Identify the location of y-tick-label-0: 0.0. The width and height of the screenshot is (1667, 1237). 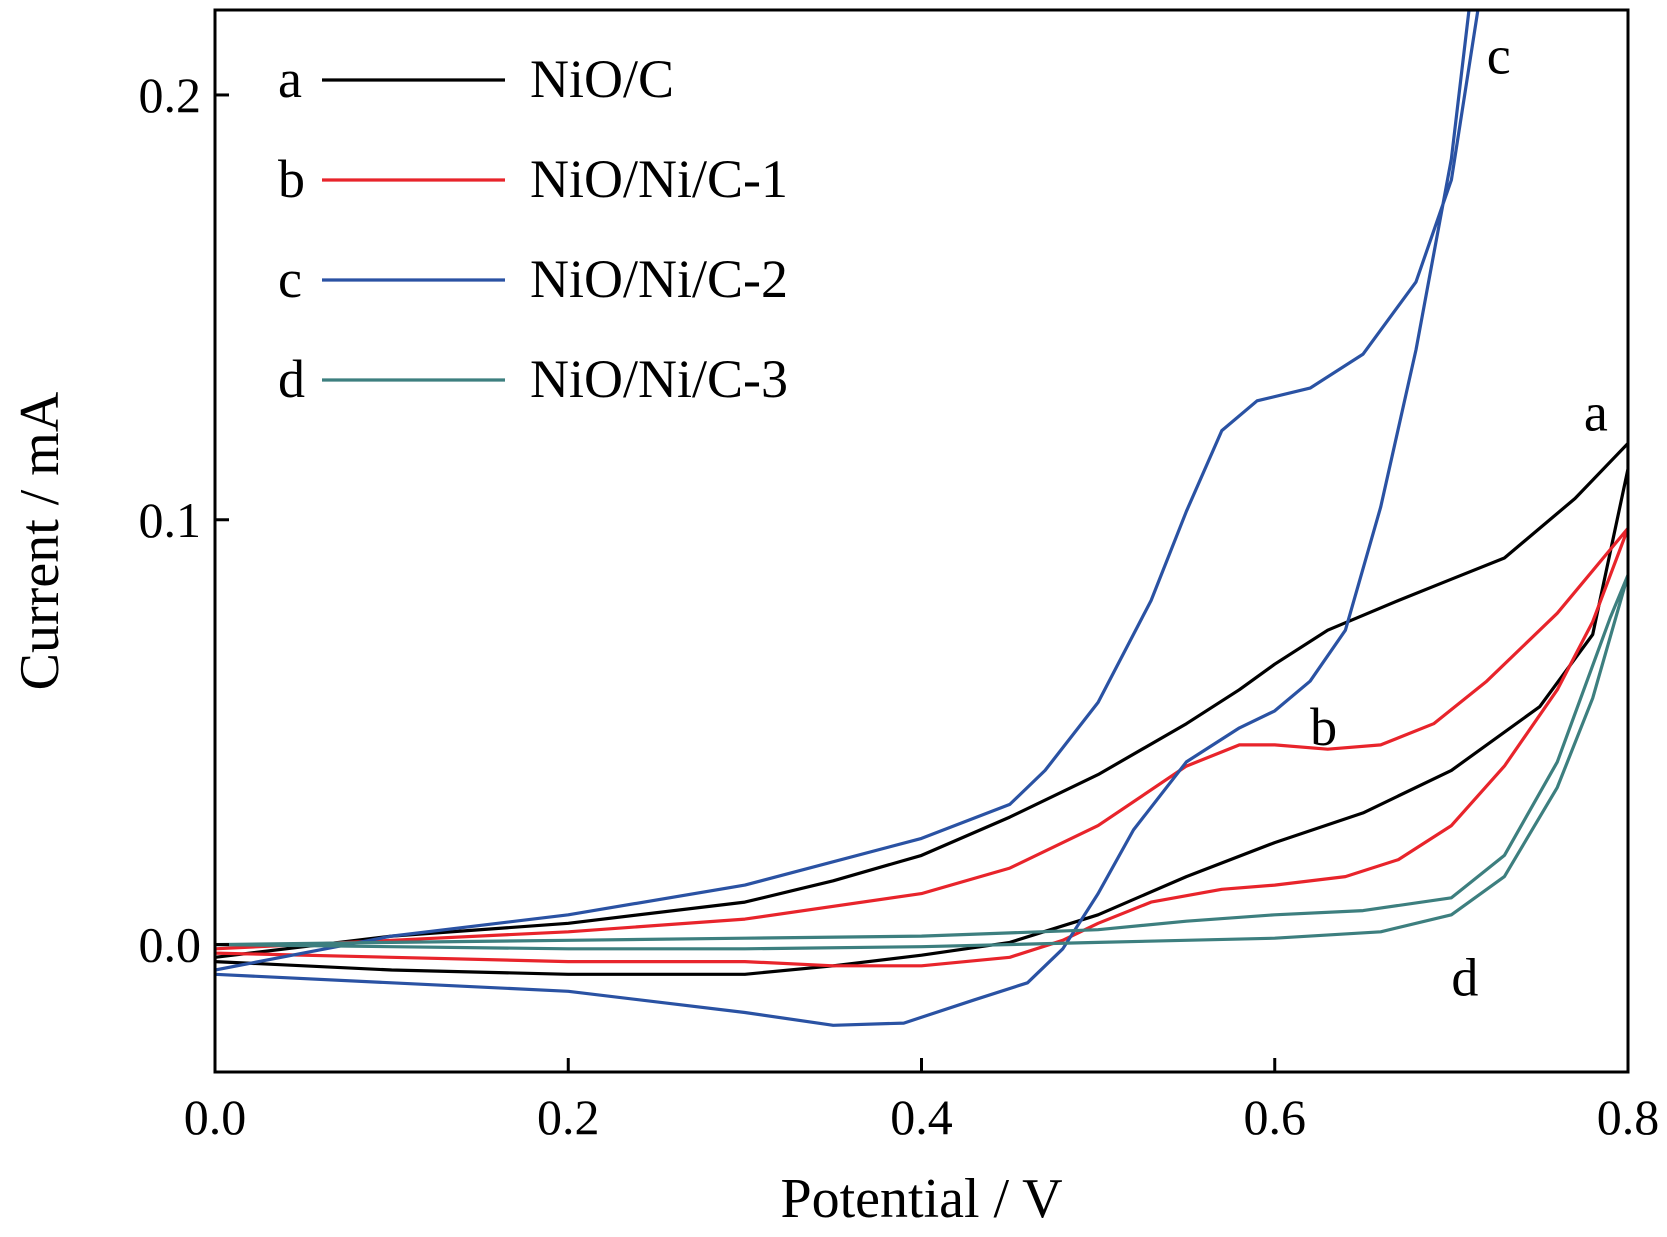
(170, 945).